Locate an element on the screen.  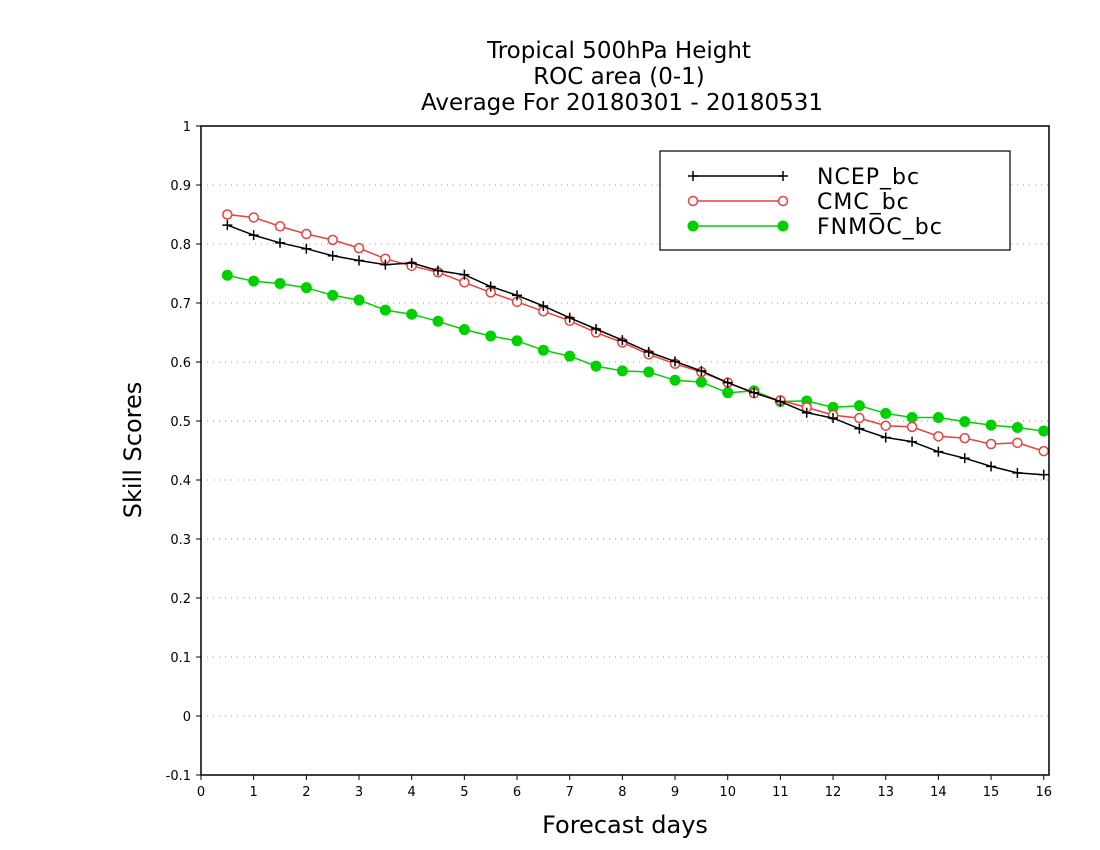
legend-item-ncep-bc: NCEP_bc is located at coordinates (804, 177).